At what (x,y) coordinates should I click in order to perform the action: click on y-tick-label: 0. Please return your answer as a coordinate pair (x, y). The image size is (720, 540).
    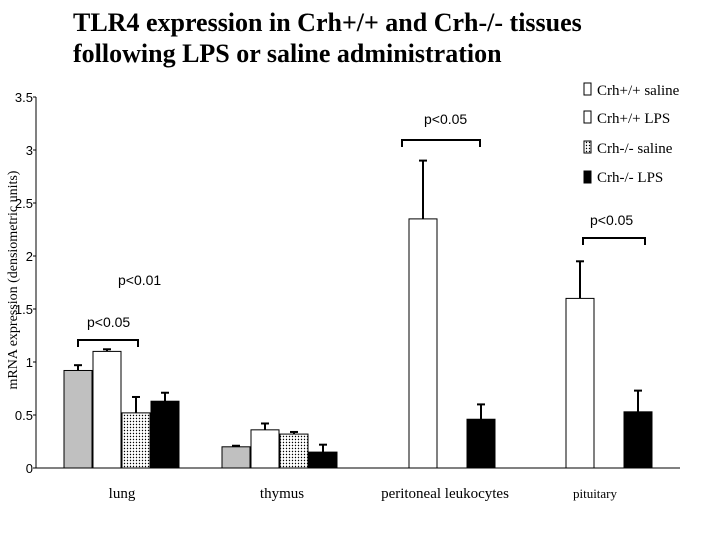
    Looking at the image, I should click on (29, 468).